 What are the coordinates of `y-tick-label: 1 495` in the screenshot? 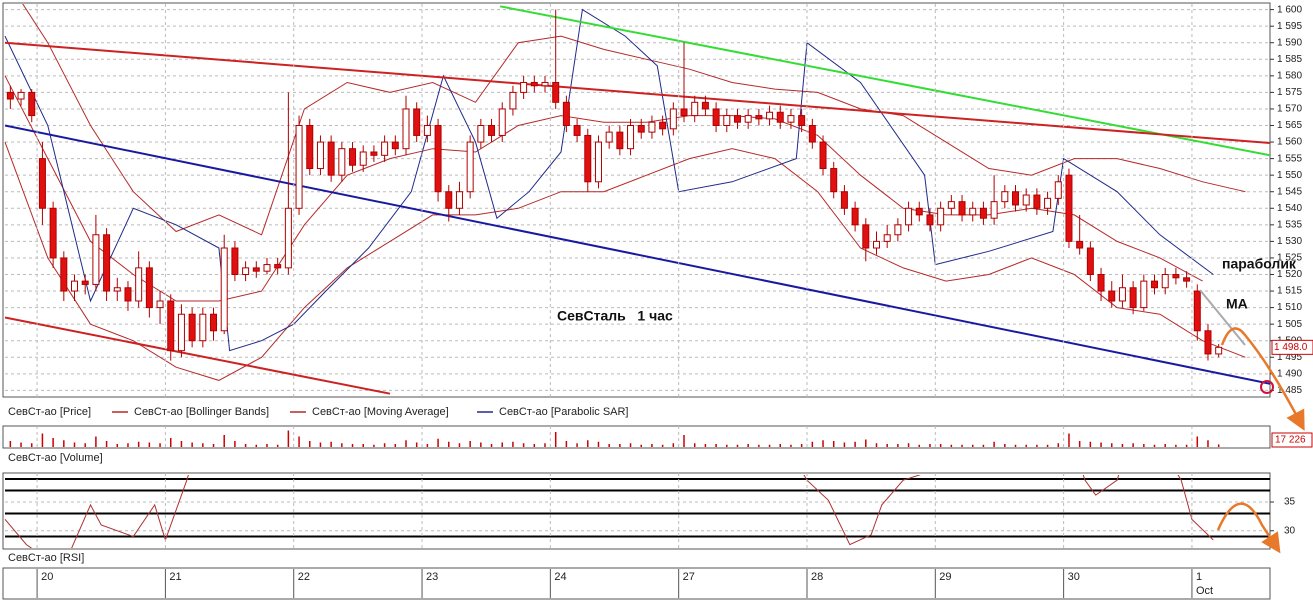 It's located at (1289, 357).